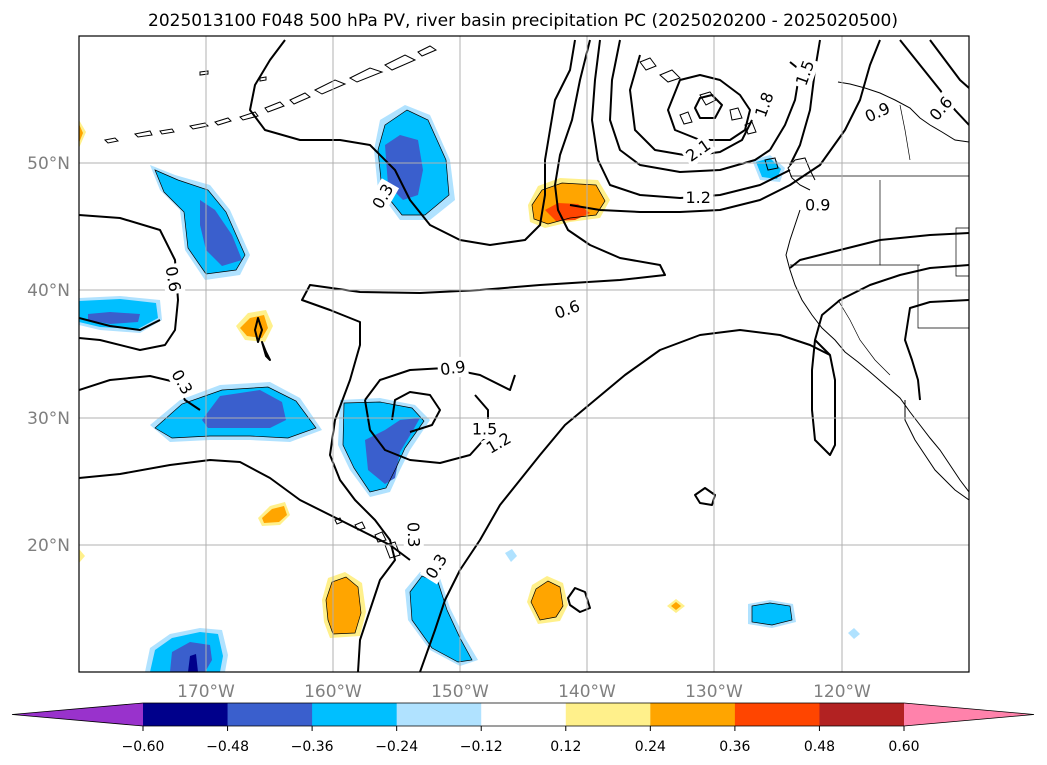 This screenshot has width=1047, height=765. What do you see at coordinates (842, 692) in the screenshot?
I see `lon-tick-label: 120°W` at bounding box center [842, 692].